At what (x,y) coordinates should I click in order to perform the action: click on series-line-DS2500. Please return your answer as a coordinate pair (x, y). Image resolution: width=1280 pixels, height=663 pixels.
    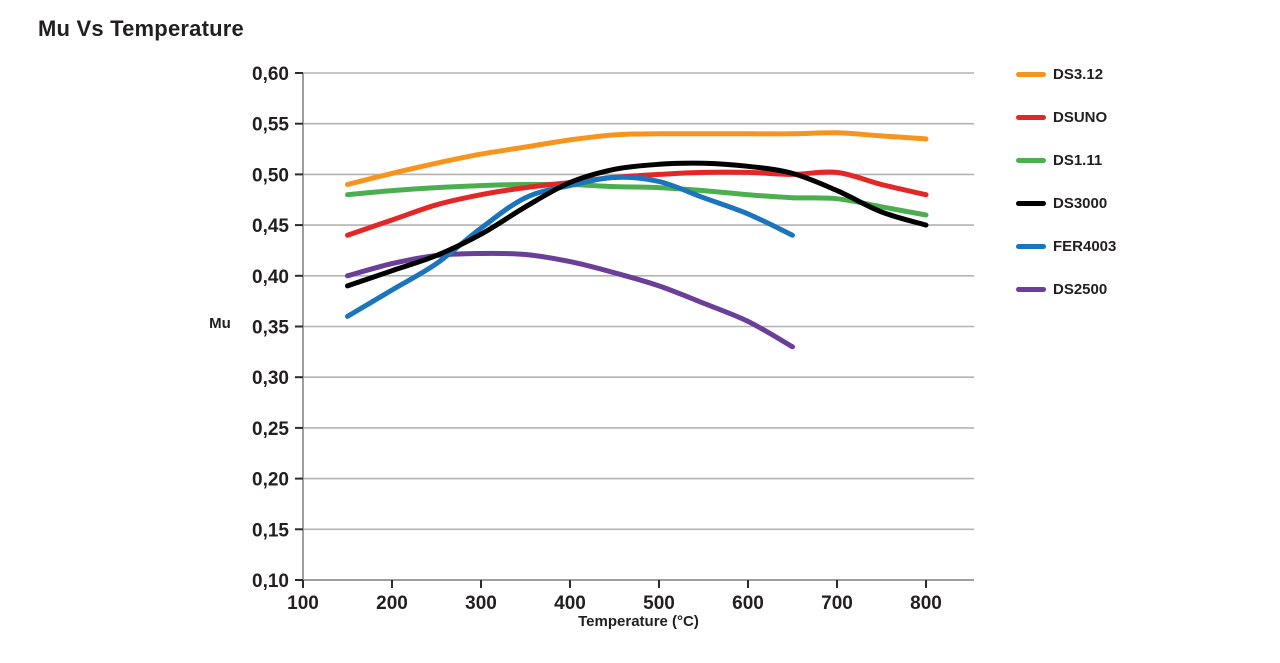
    Looking at the image, I should click on (570, 300).